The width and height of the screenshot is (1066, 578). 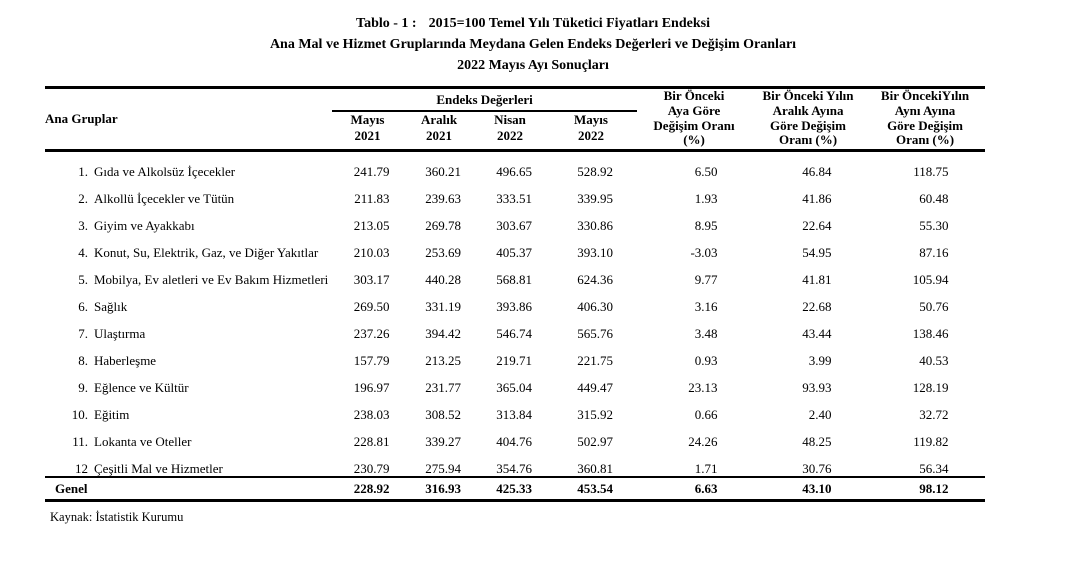 I want to click on row-name-cell: 9. Eğlence ve Kültür, so click(x=188, y=381).